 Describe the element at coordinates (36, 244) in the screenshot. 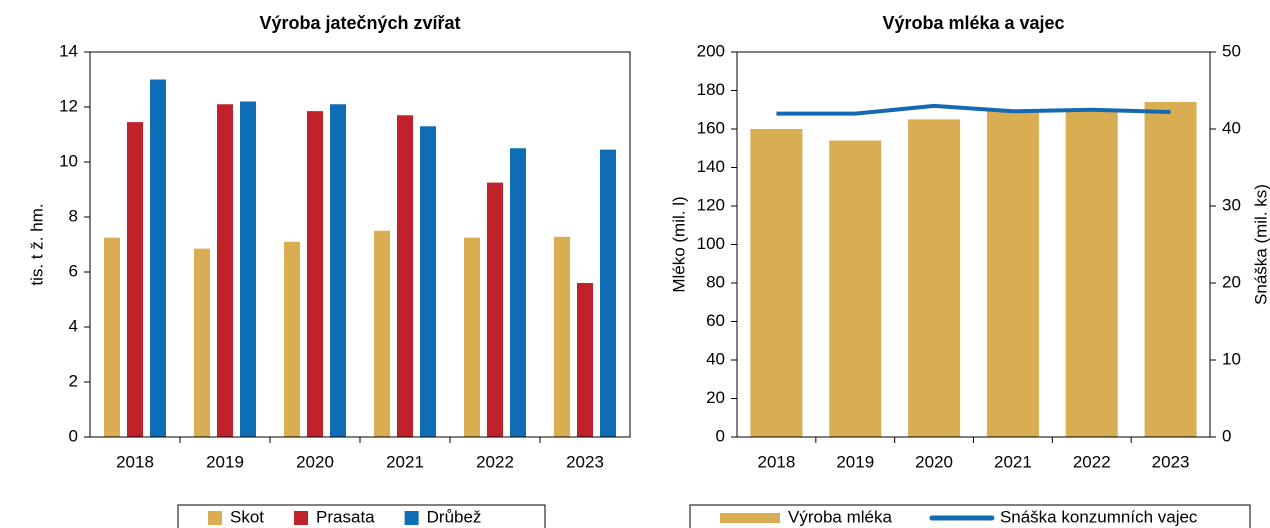

I see `y-axis-label: tis. t ž. hm.` at that location.